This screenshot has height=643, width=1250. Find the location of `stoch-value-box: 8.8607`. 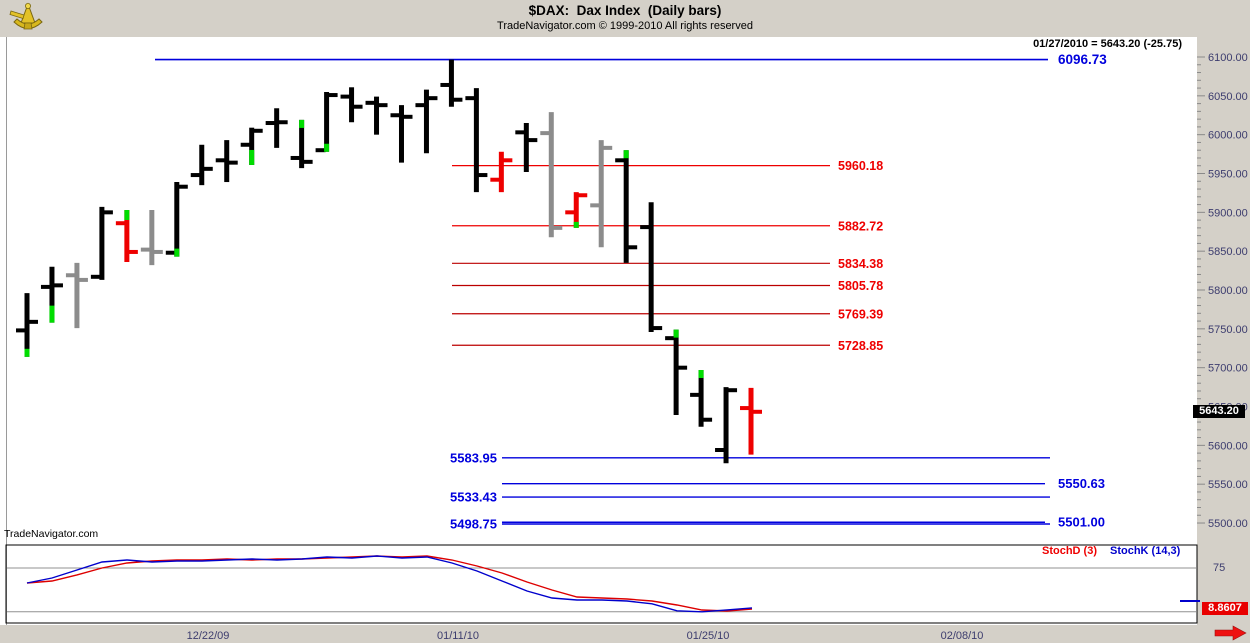

stoch-value-box: 8.8607 is located at coordinates (1225, 608).